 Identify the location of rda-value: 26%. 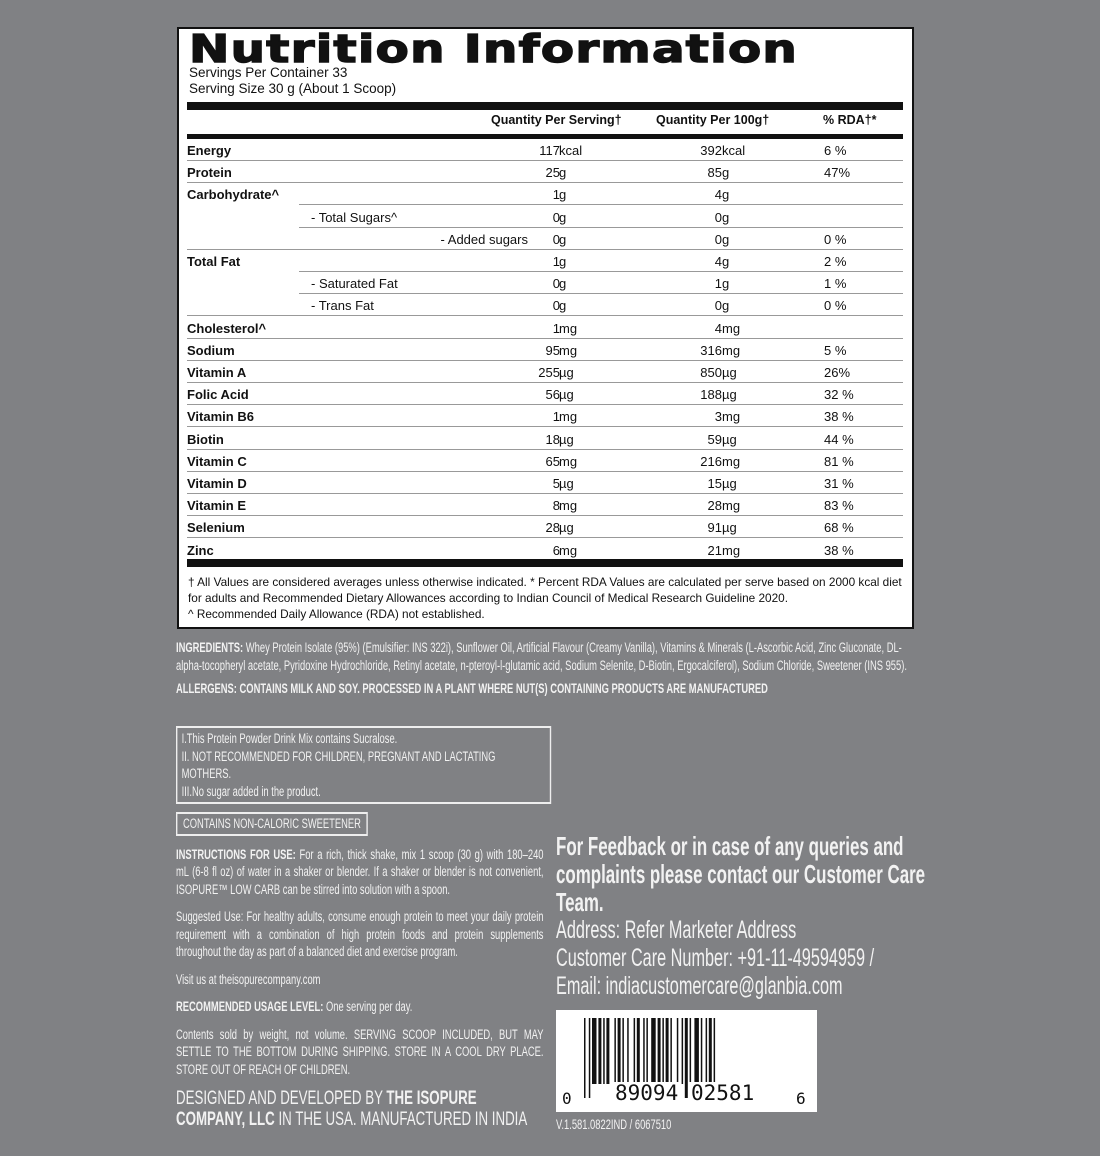
(837, 372).